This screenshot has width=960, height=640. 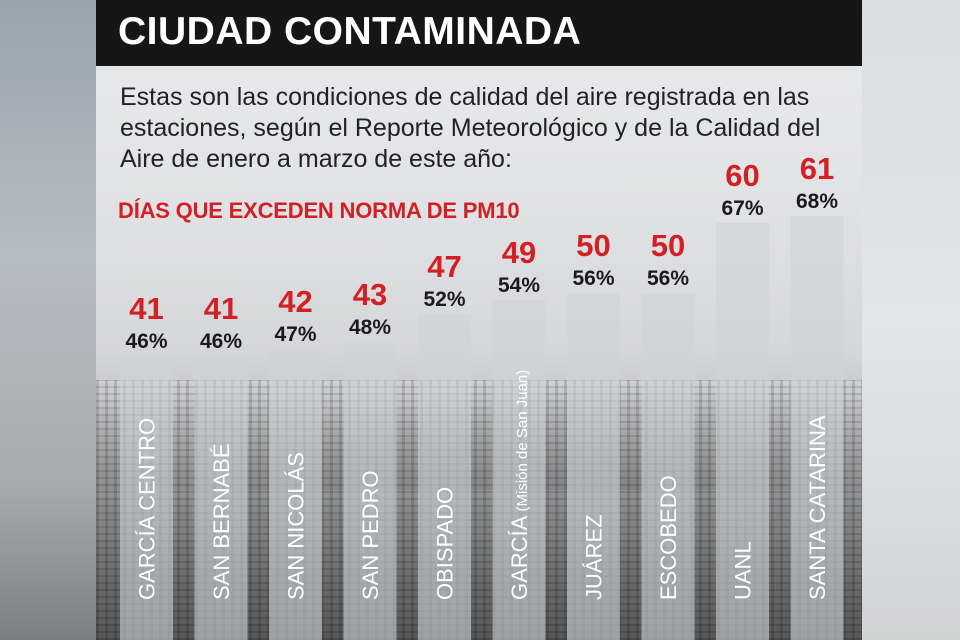 I want to click on chart-title: DÍAS QUE EXCEDEN NORMA DE PM10, so click(x=319, y=210).